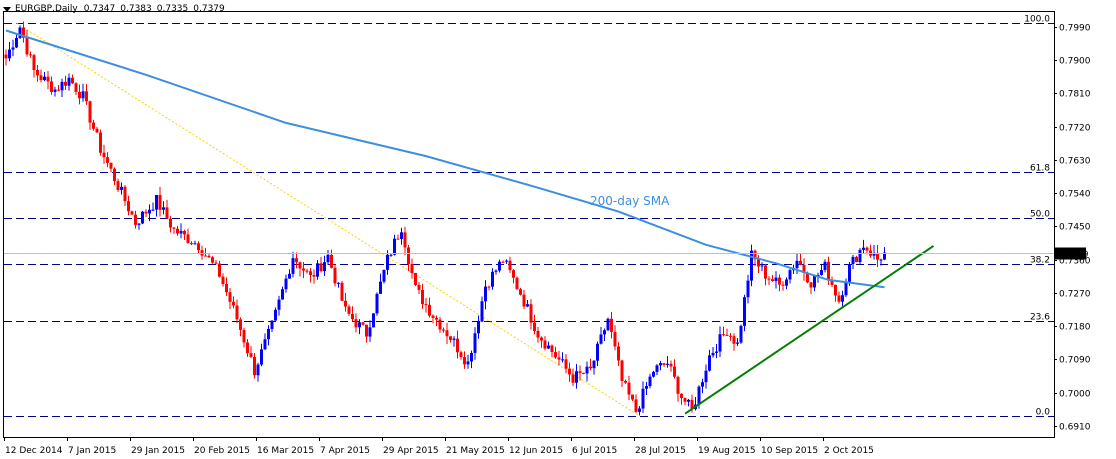  Describe the element at coordinates (1040, 215) in the screenshot. I see `fib-label: 50.0` at that location.